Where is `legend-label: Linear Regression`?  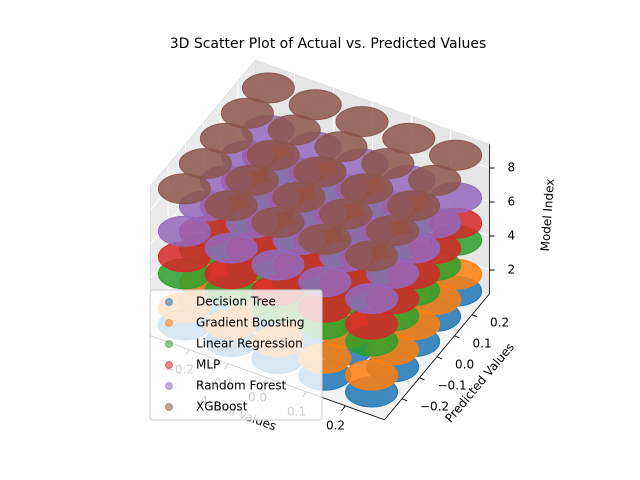 legend-label: Linear Regression is located at coordinates (249, 344).